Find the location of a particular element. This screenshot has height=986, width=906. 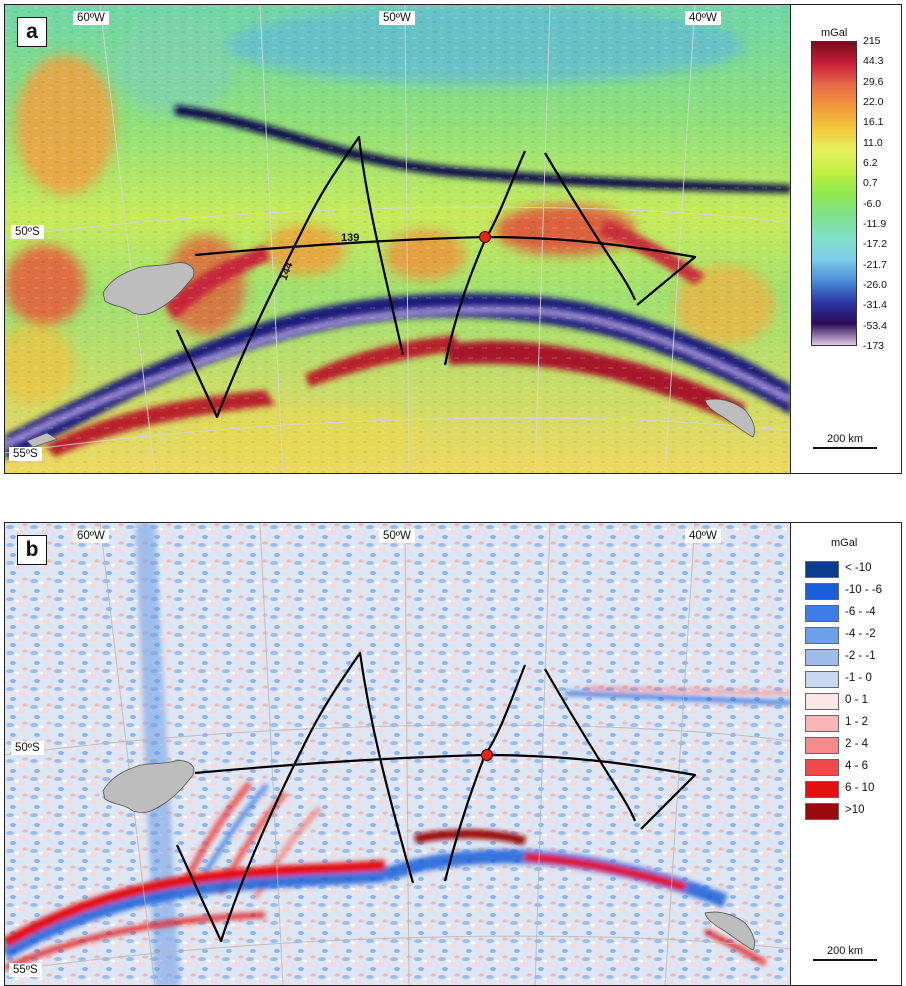

profile-intersection-marker-b is located at coordinates (487, 755).